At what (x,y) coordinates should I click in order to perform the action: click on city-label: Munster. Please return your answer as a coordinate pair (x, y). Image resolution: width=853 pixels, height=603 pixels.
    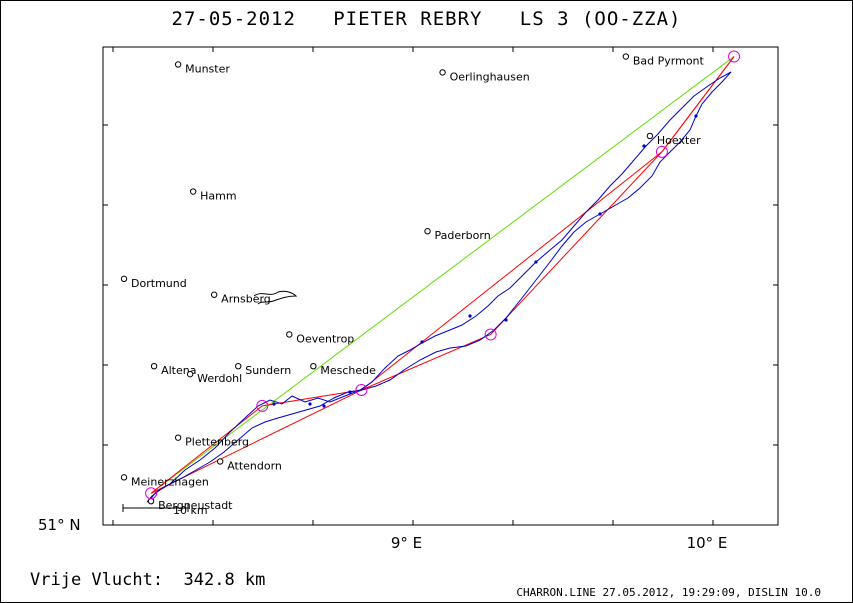
    Looking at the image, I should click on (207, 68).